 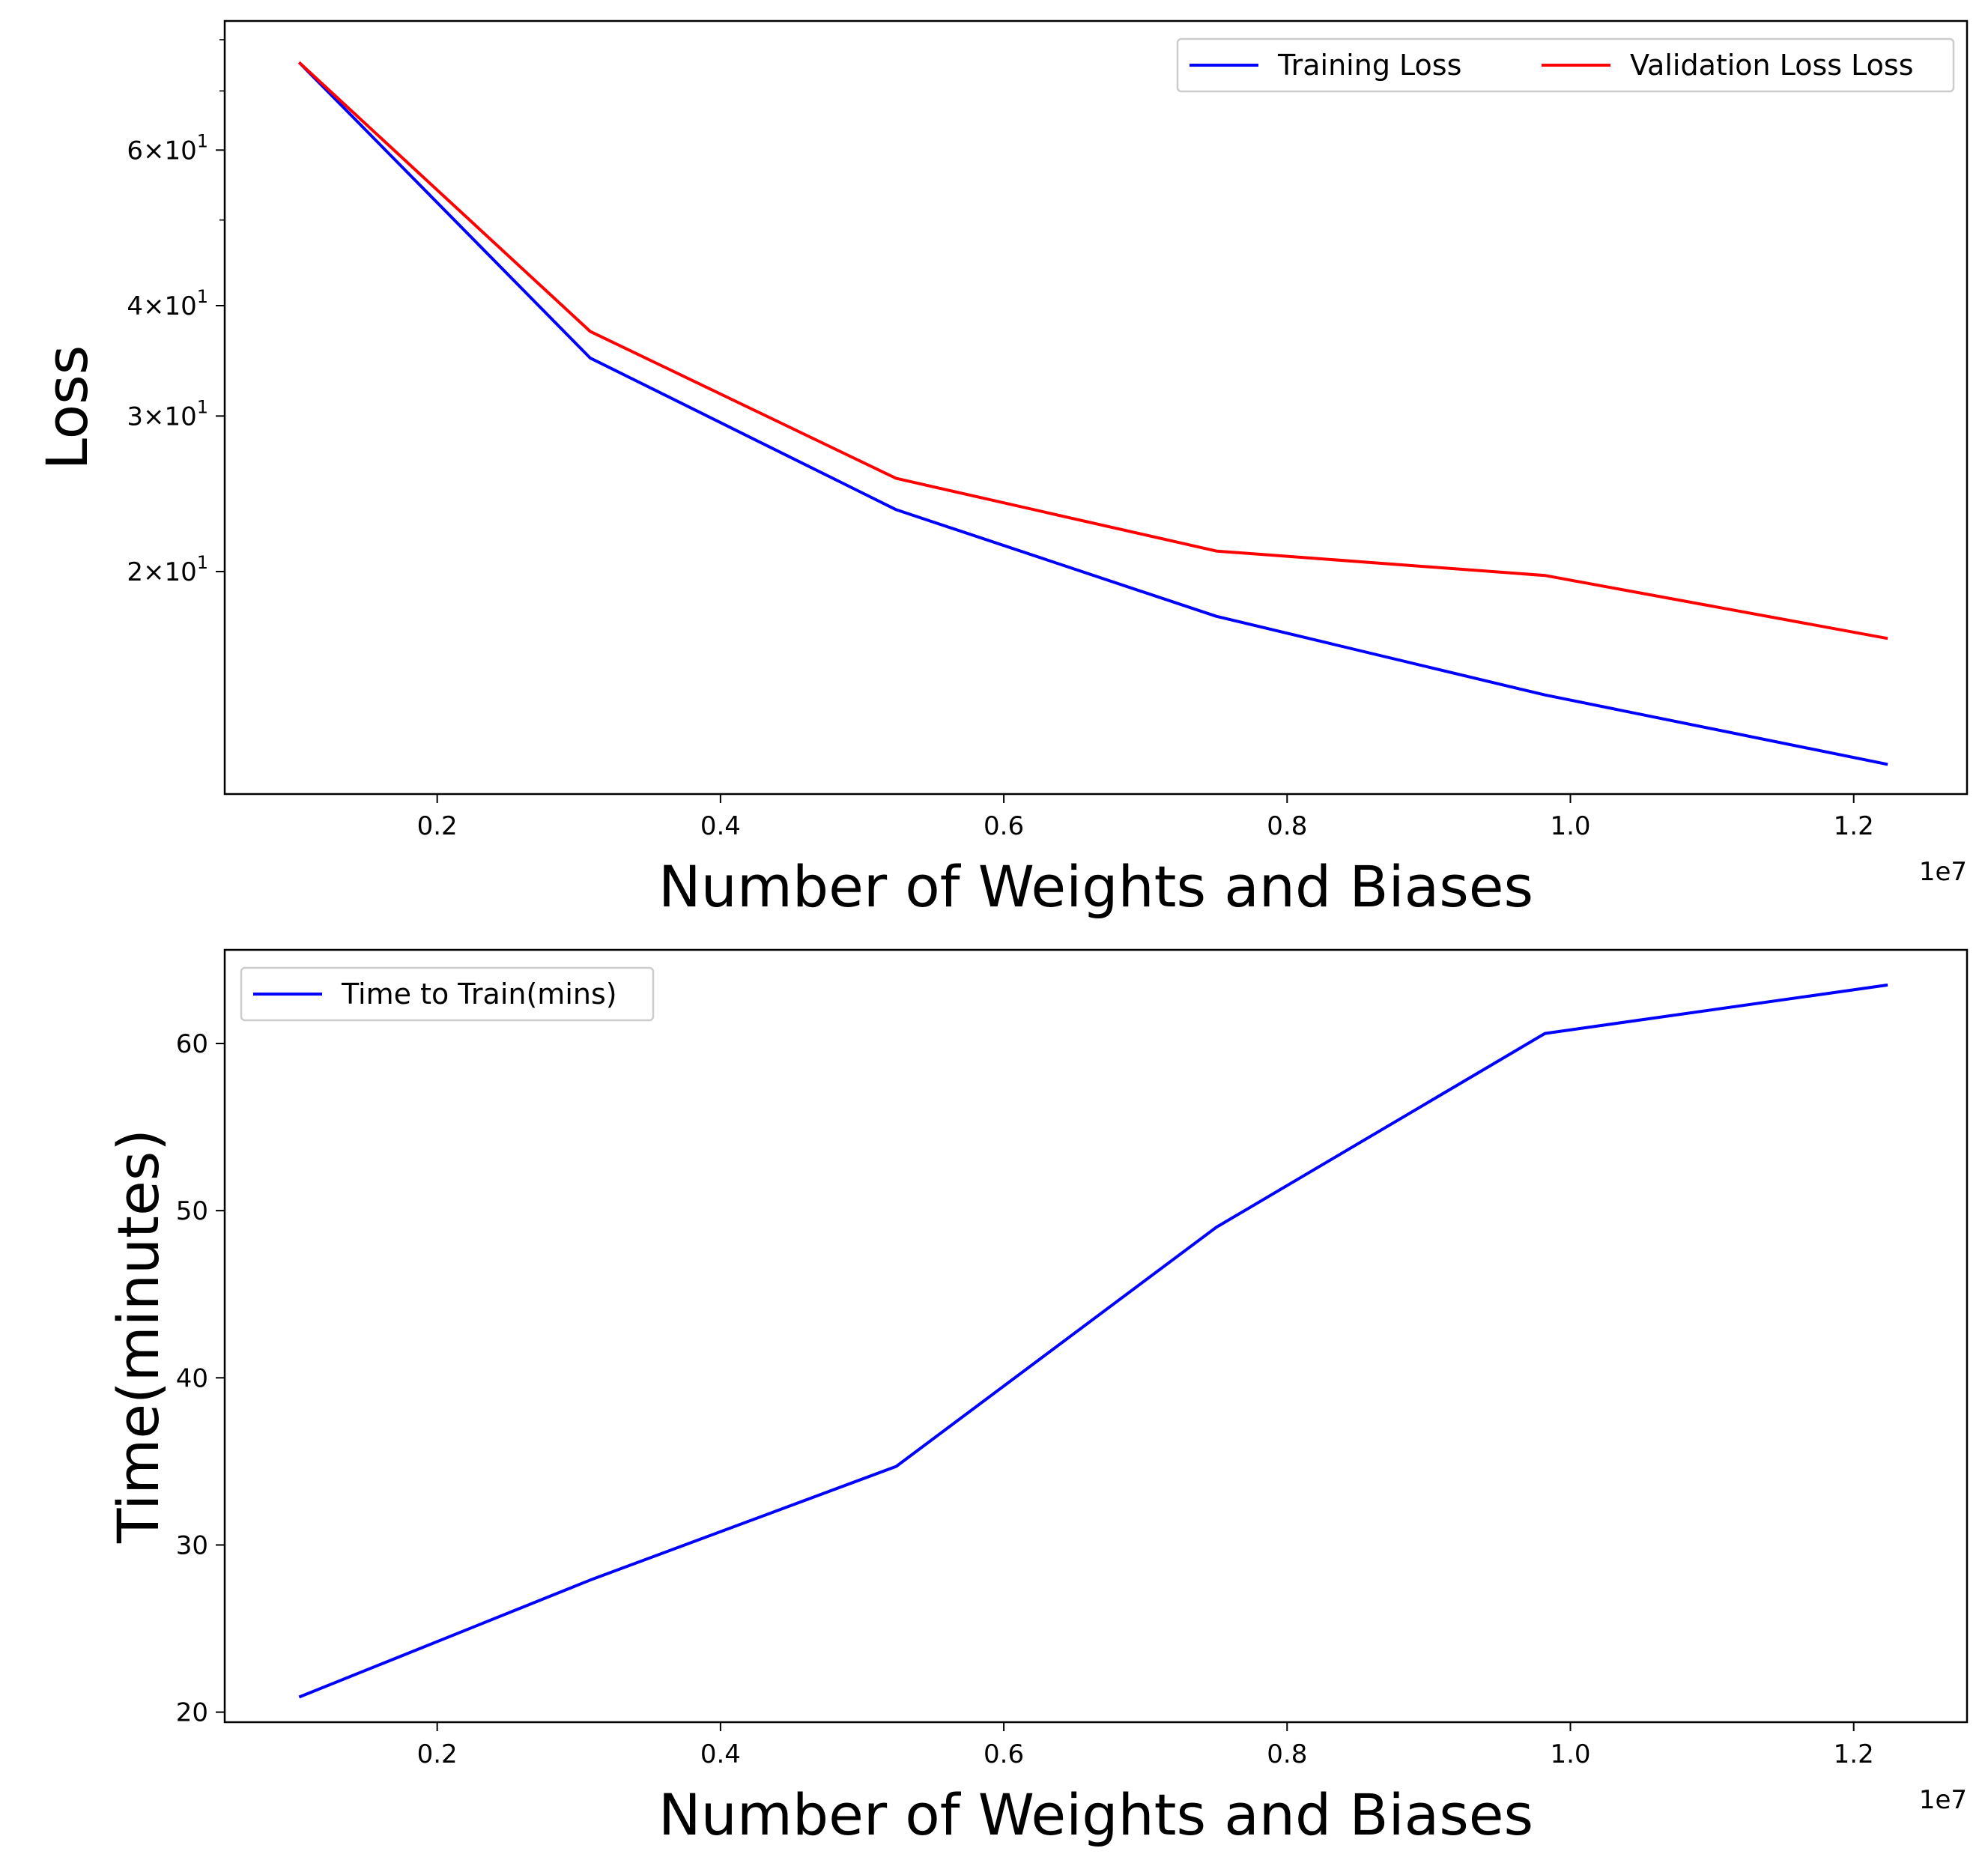 I want to click on time-chart-x-offset-label: 1e7, so click(x=1943, y=1800).